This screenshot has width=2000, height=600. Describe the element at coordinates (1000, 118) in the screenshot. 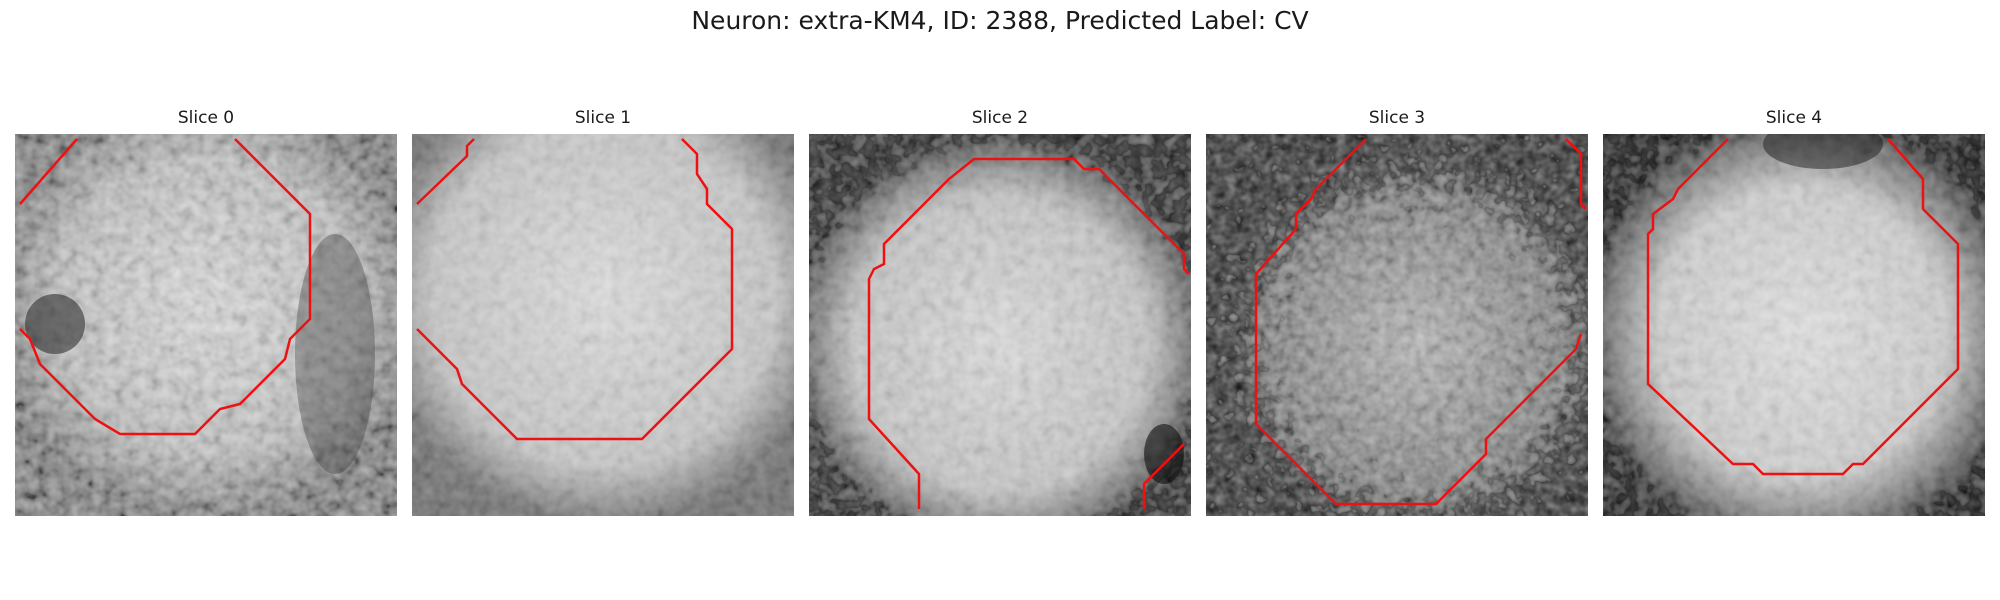

I see `slice-title-2: Slice 2` at that location.